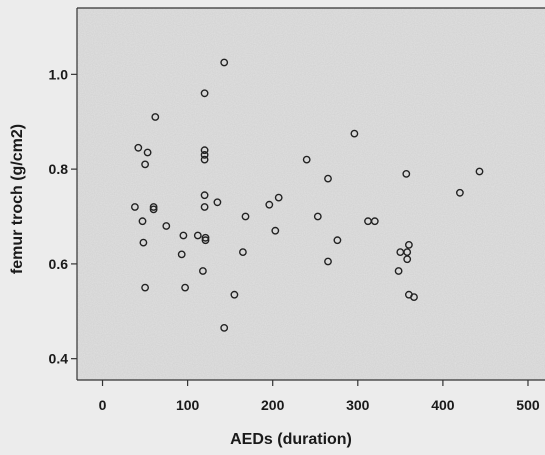  Describe the element at coordinates (59, 74) in the screenshot. I see `y-tick-label: 1.0` at that location.